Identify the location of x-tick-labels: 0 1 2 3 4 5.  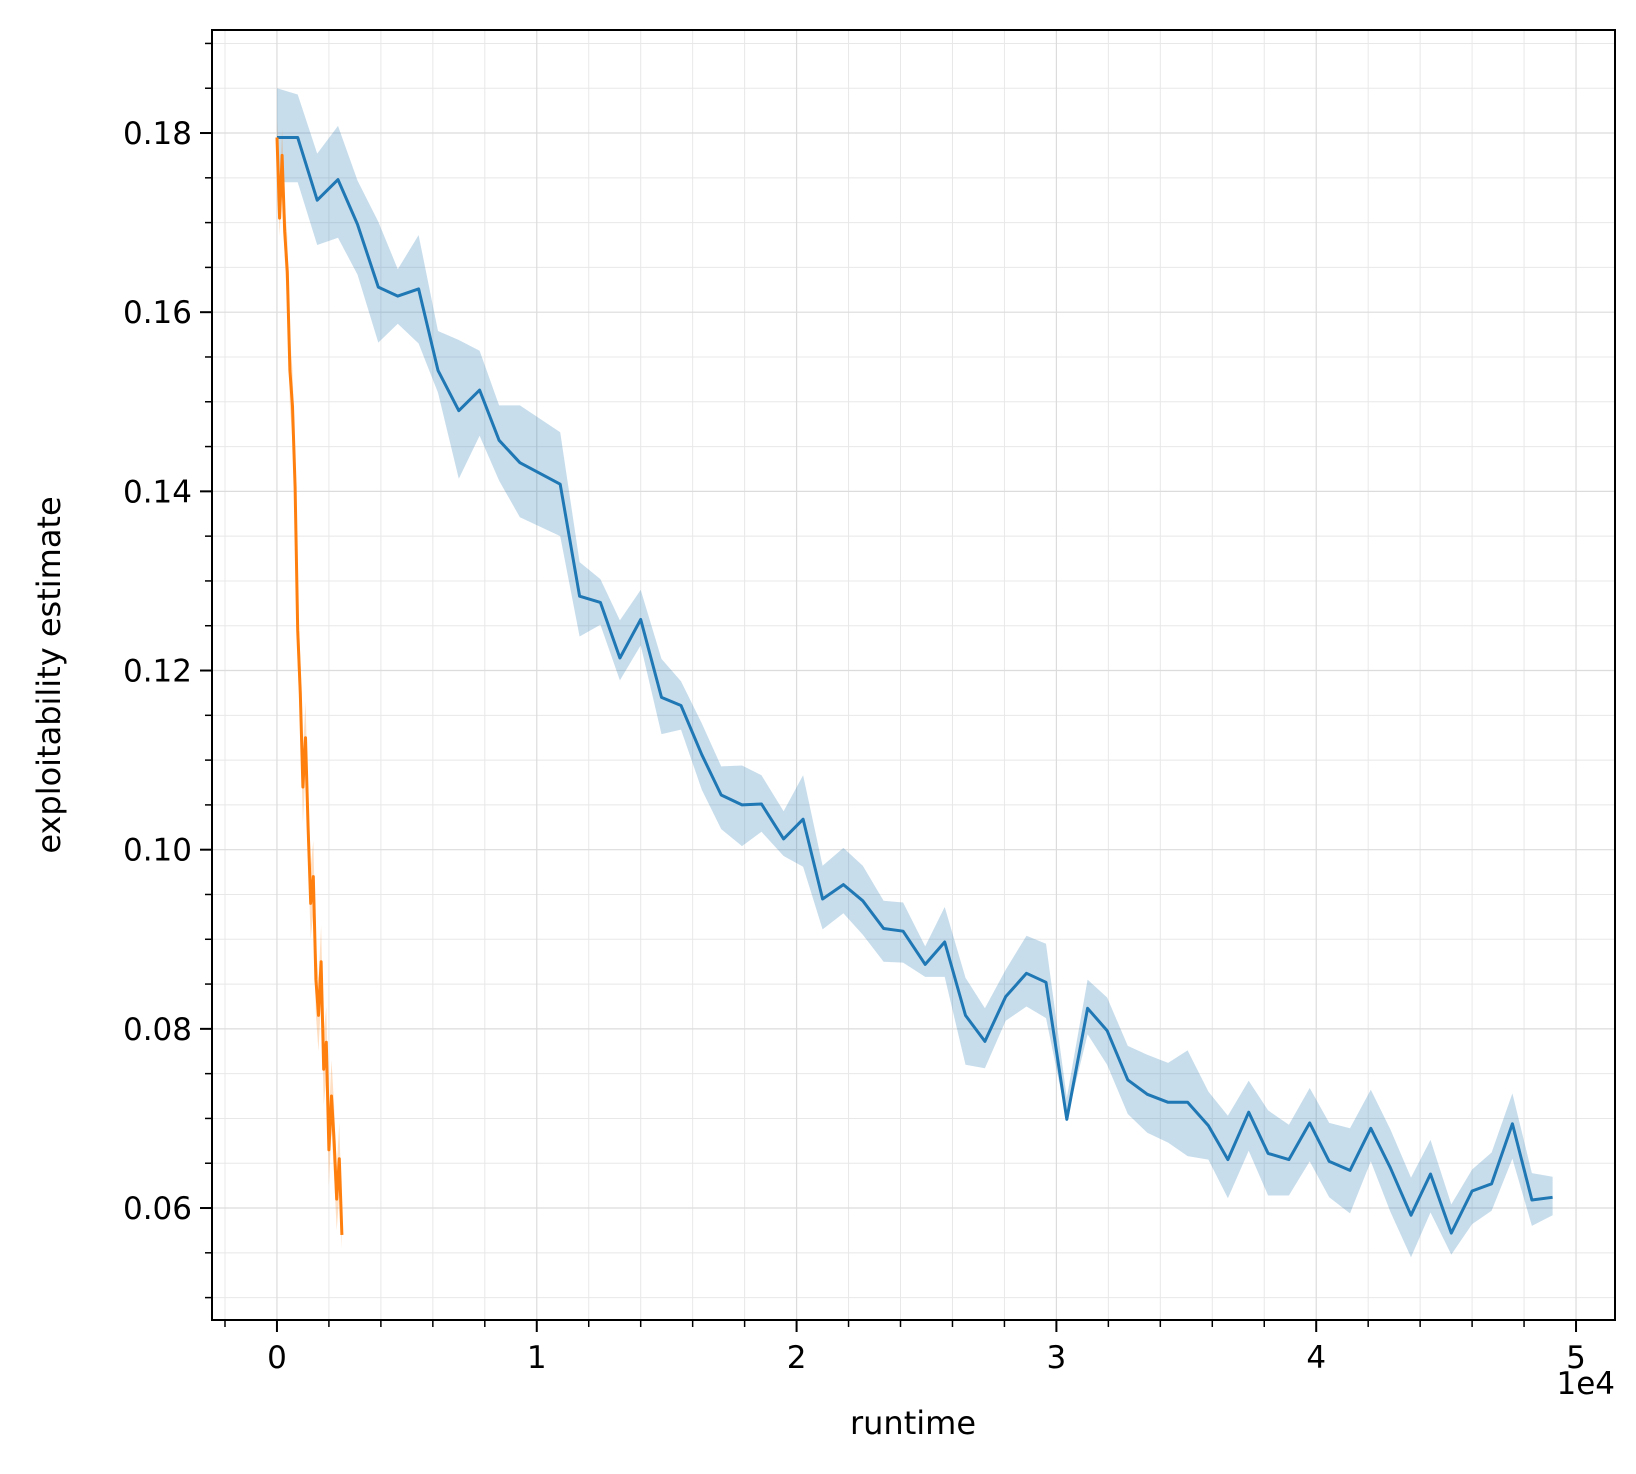
(926, 1358).